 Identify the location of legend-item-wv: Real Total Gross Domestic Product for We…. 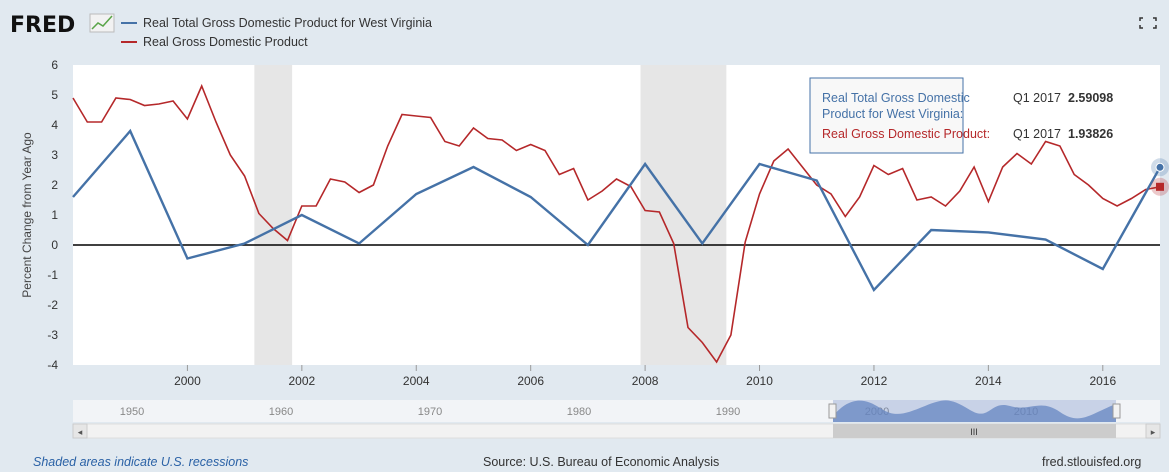
(287, 23).